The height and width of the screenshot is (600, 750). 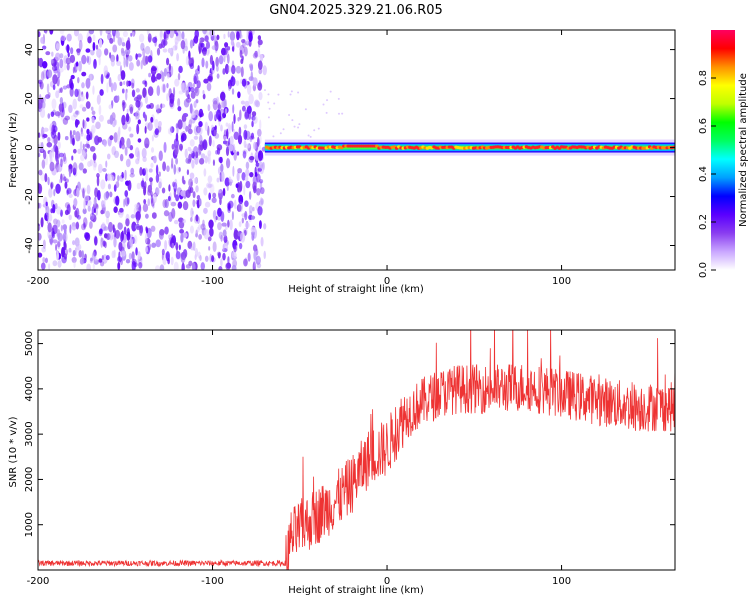 I want to click on x-tick-label: 100, so click(x=561, y=581).